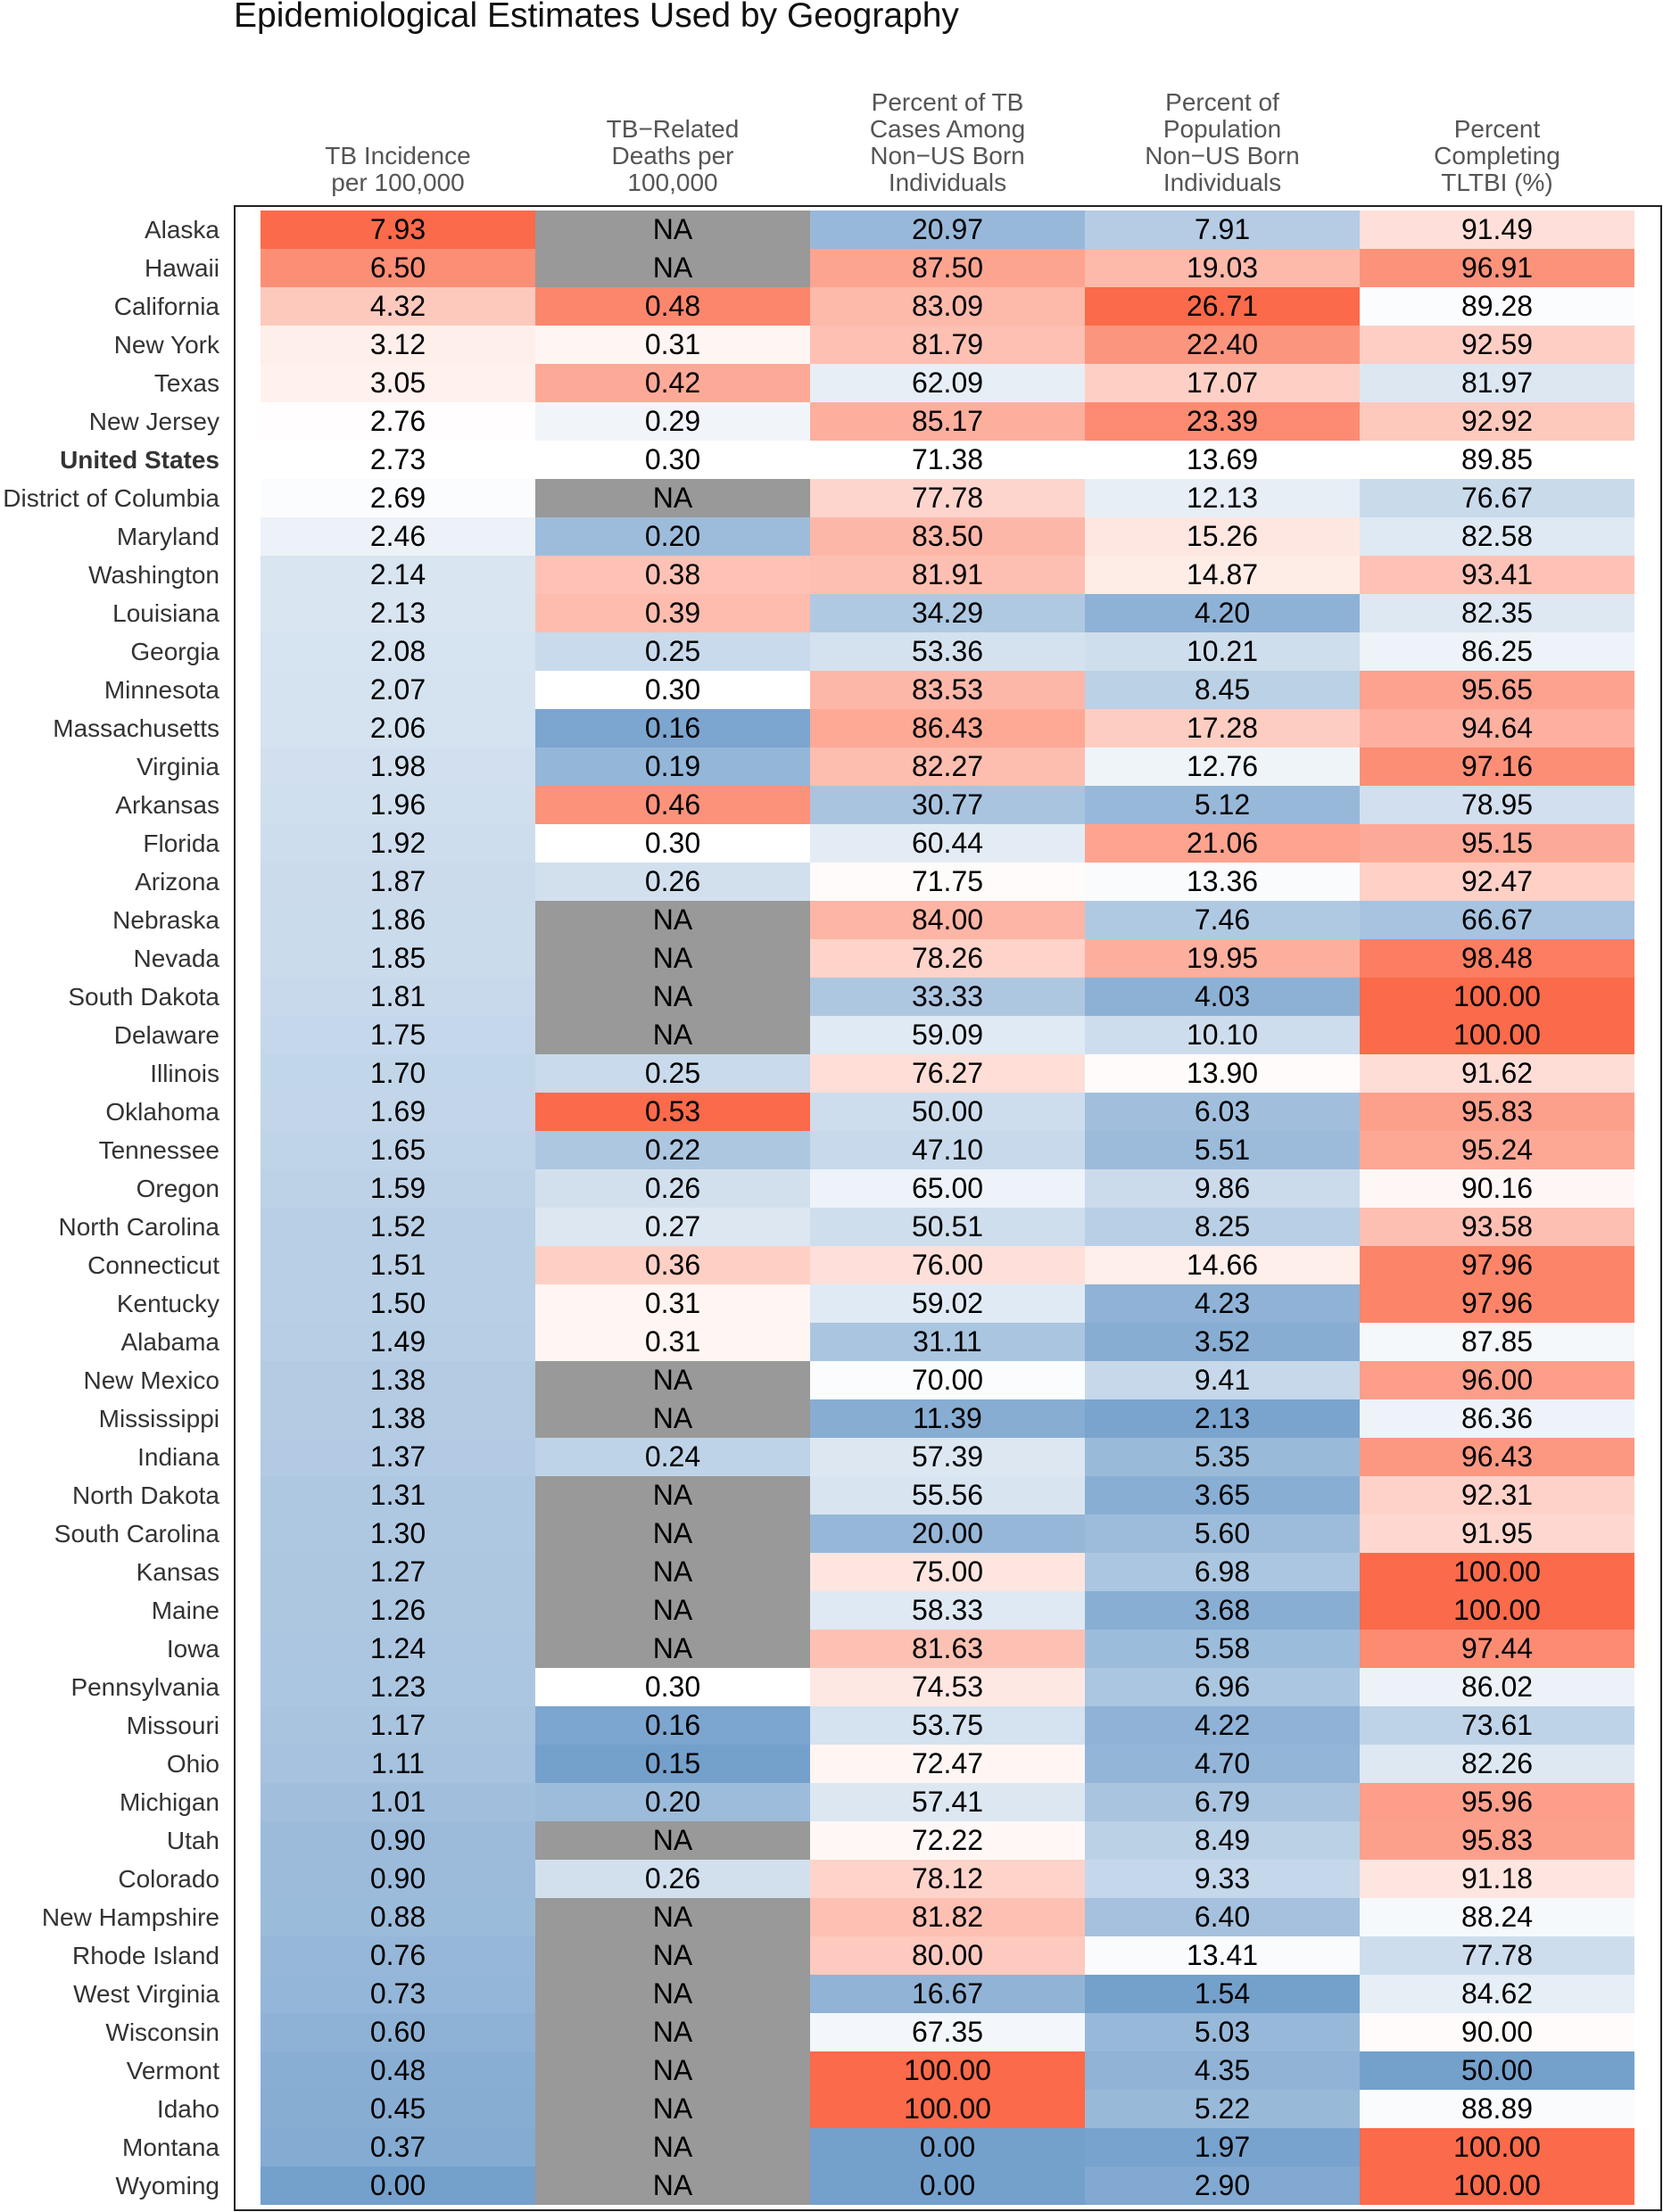  I want to click on heatmap-cell: 92.31, so click(1497, 1496).